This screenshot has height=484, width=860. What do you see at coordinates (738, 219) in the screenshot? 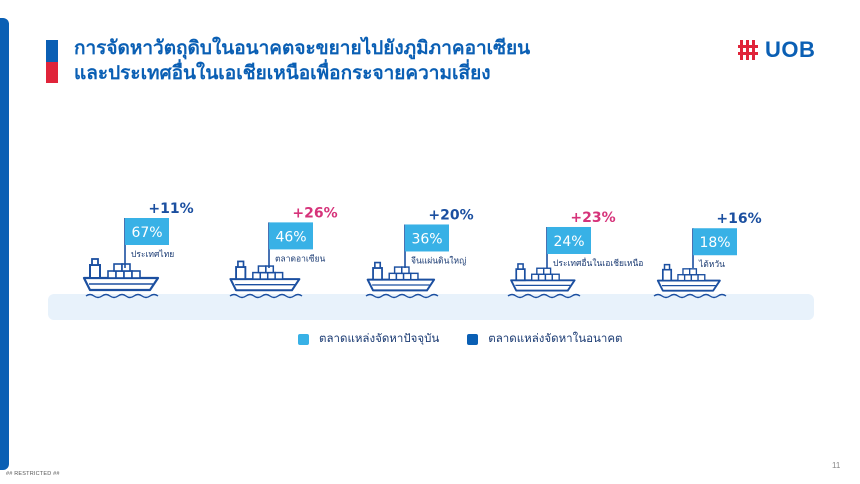
I see `future-change-label: +16%` at bounding box center [738, 219].